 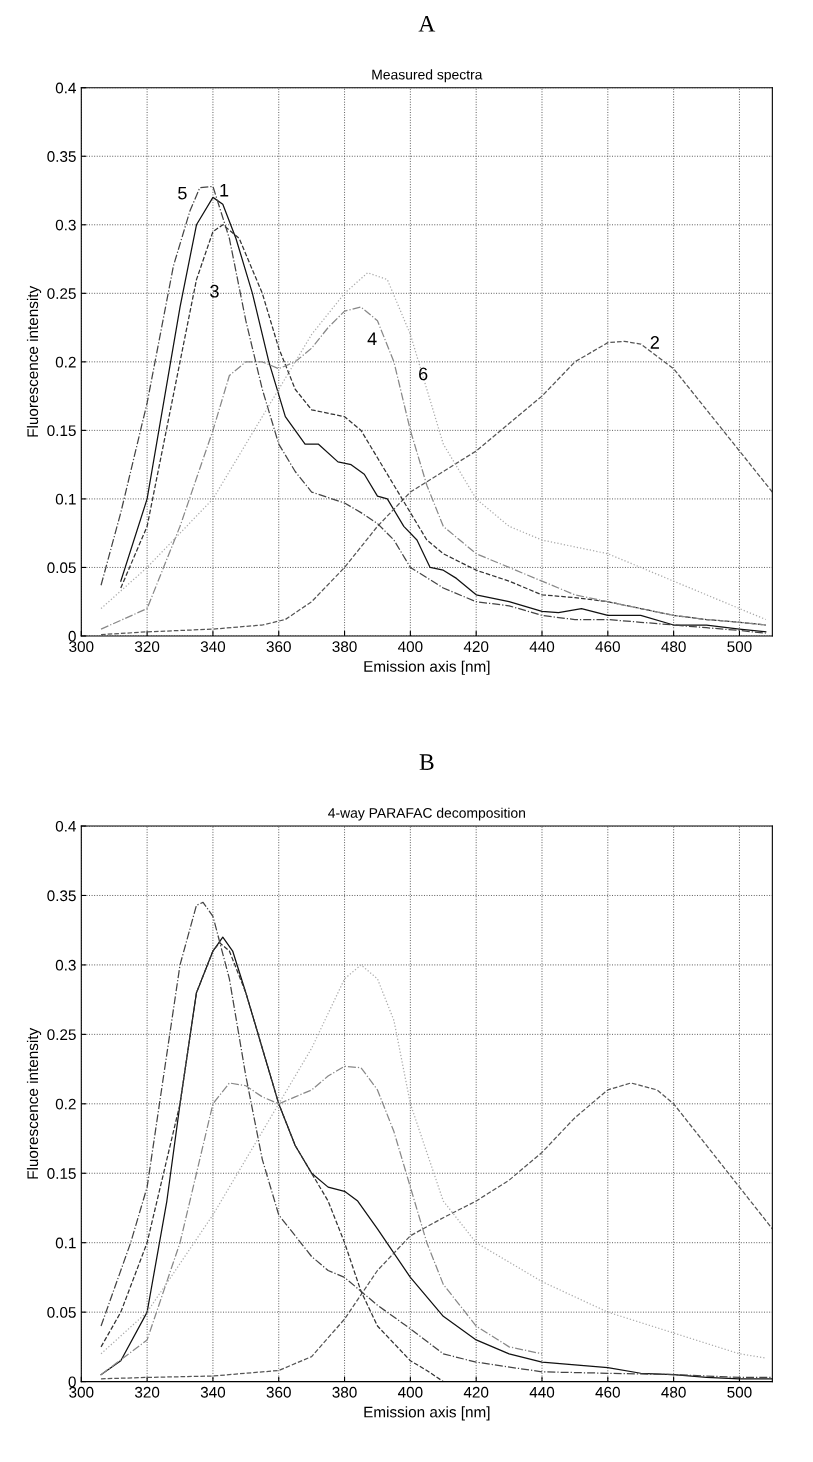 What do you see at coordinates (426, 762) in the screenshot?
I see `text: B` at bounding box center [426, 762].